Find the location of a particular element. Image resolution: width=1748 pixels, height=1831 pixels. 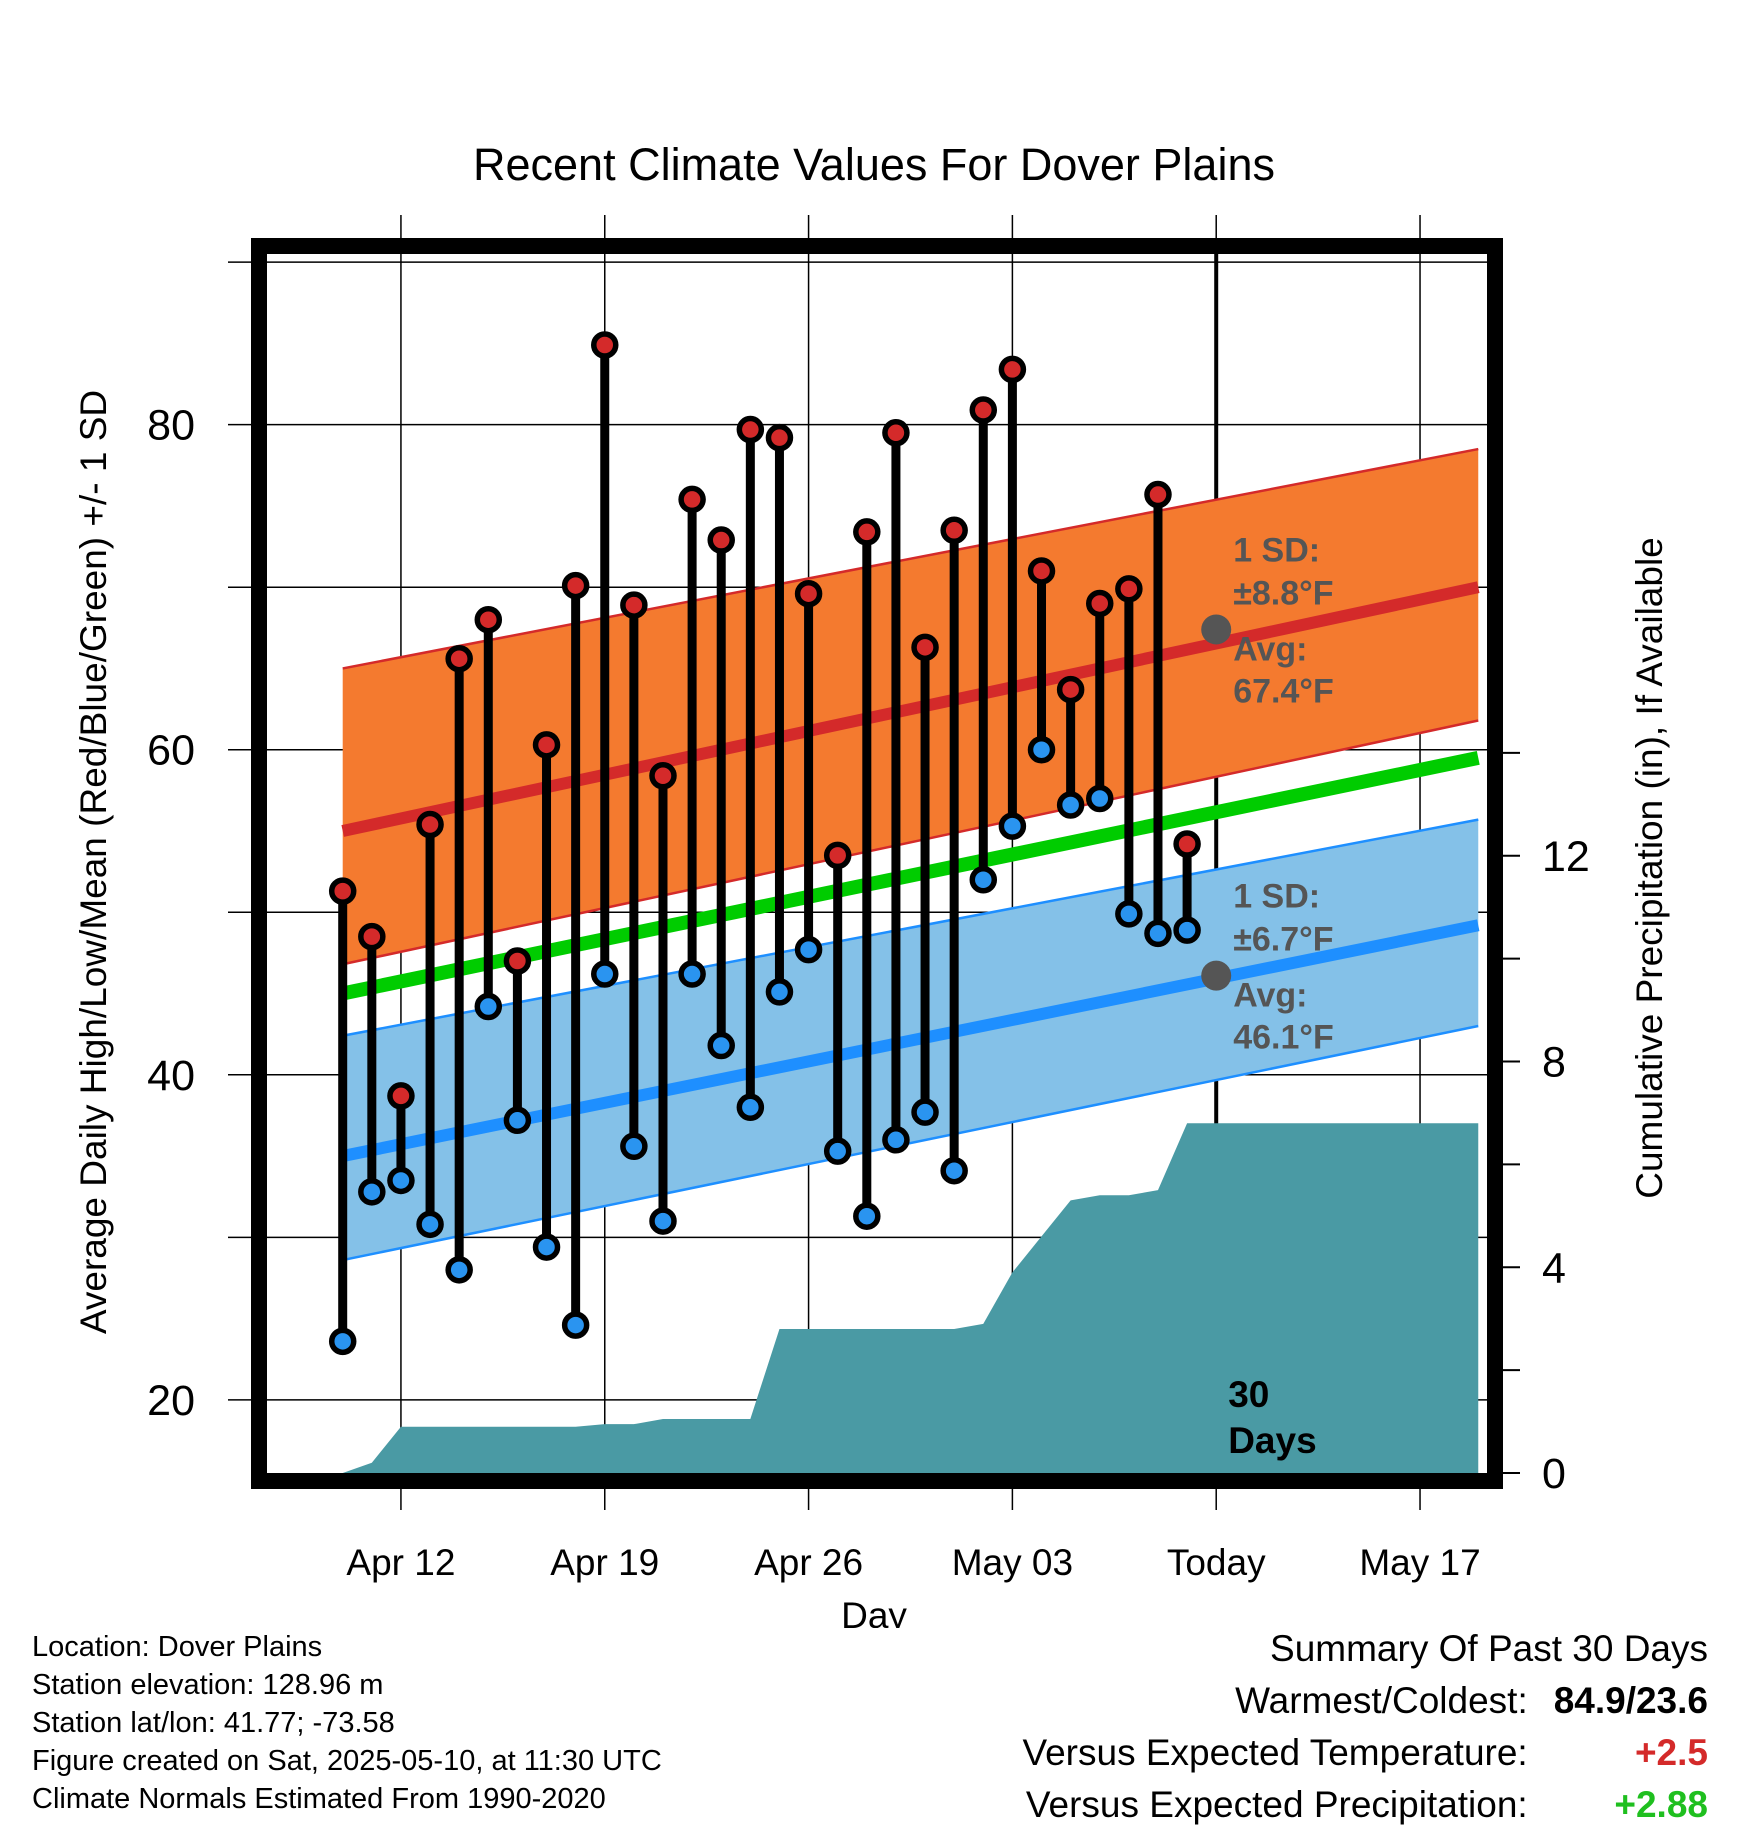

low-annotation-line: 46.1°F is located at coordinates (1283, 1038).